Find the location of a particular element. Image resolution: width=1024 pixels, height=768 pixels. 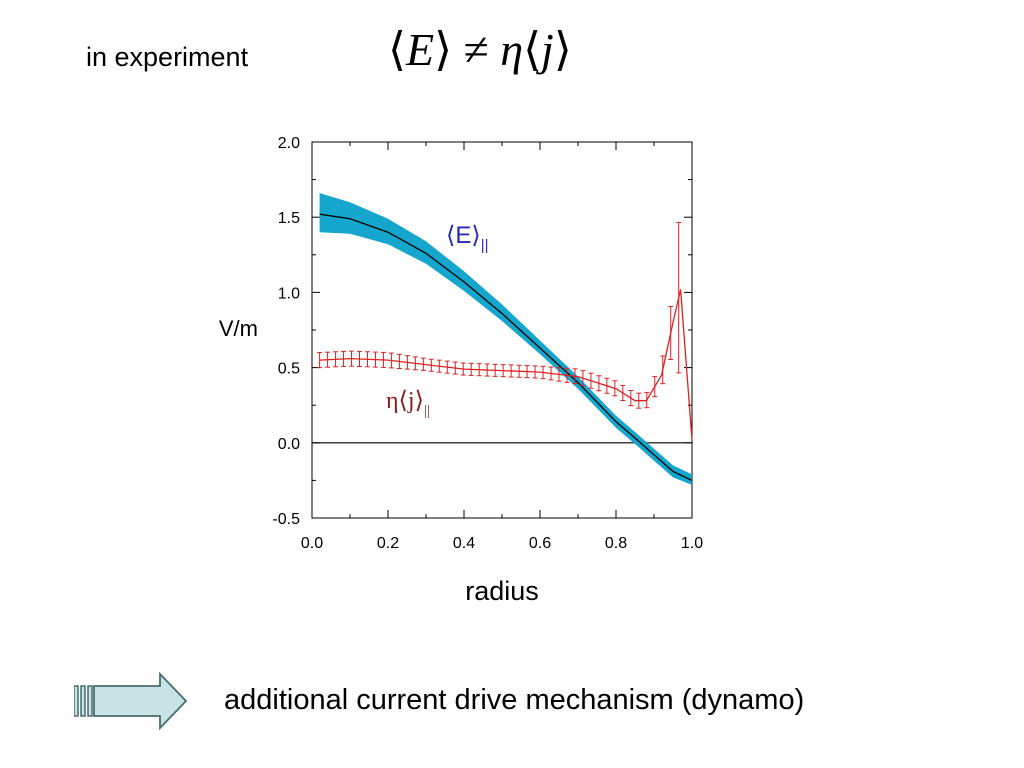

x-axis-label: radius is located at coordinates (502, 591).